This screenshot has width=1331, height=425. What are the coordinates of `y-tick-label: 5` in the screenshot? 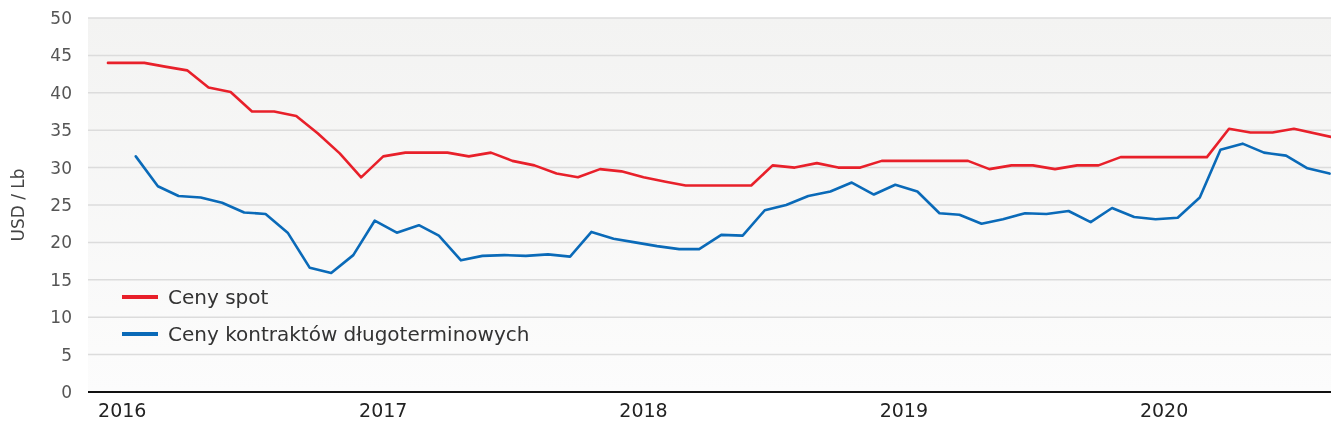 It's located at (66, 354).